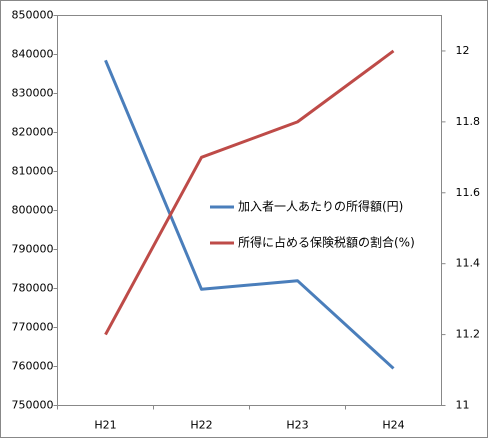 The image size is (488, 442). I want to click on legend-label: 所得に占める保険税額の割合(%), so click(326, 242).